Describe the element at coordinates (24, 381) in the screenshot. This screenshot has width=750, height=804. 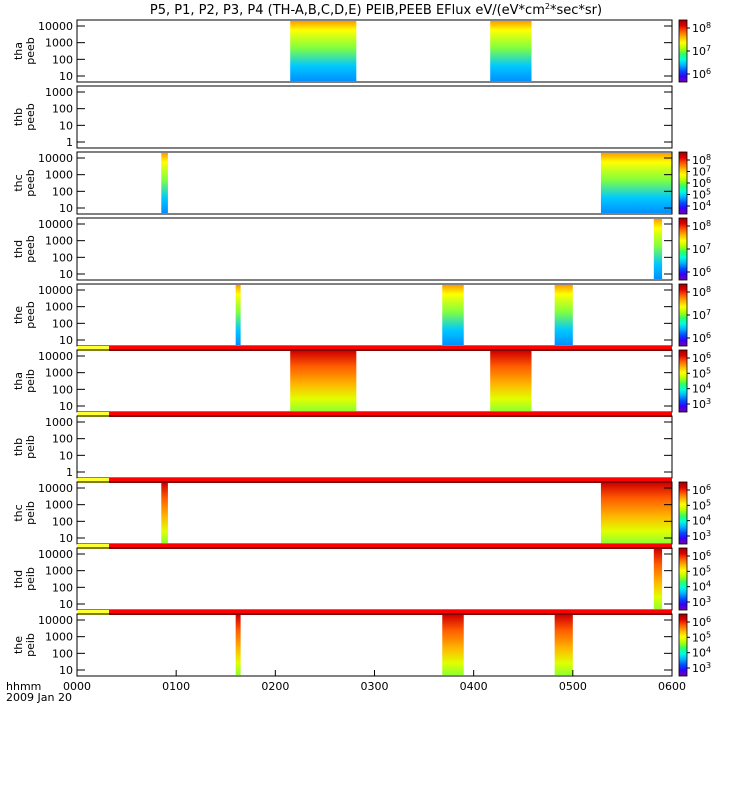
I see `panel-ylabel: thapeib` at that location.